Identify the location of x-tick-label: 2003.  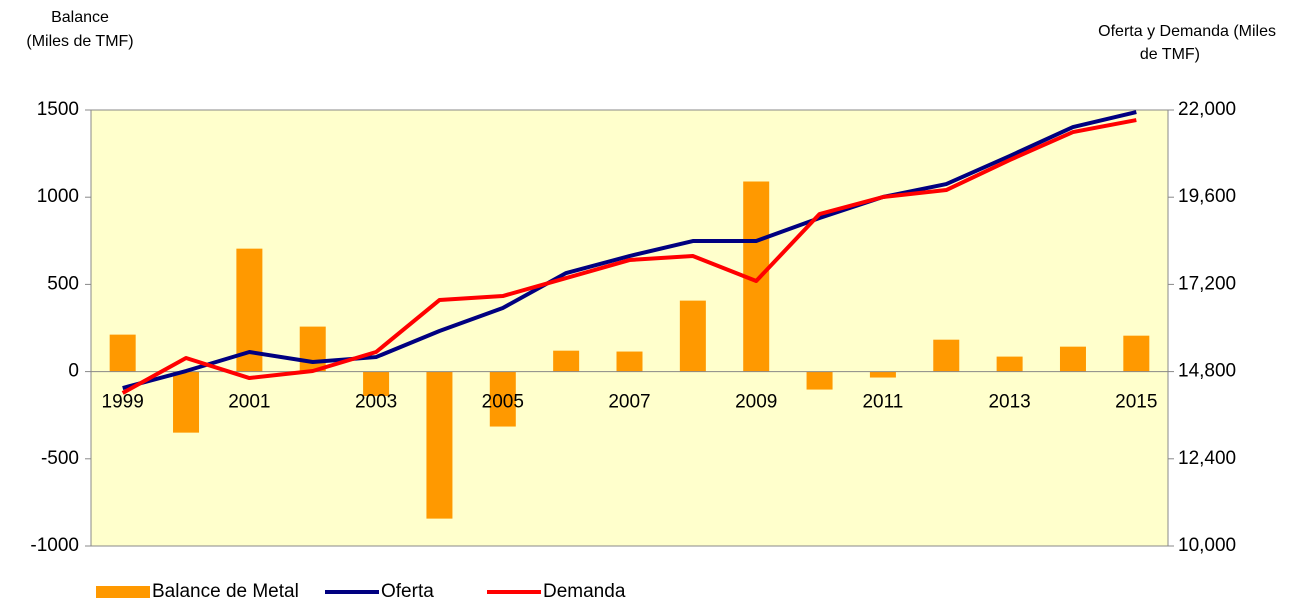
(376, 402).